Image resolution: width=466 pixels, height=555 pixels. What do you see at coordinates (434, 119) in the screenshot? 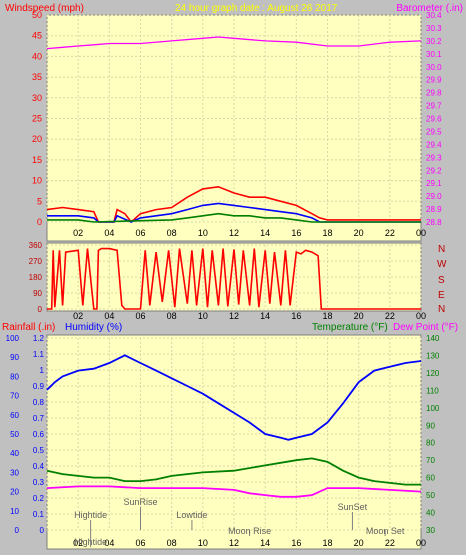
I see `barometer-tick-label: 29.6` at bounding box center [434, 119].